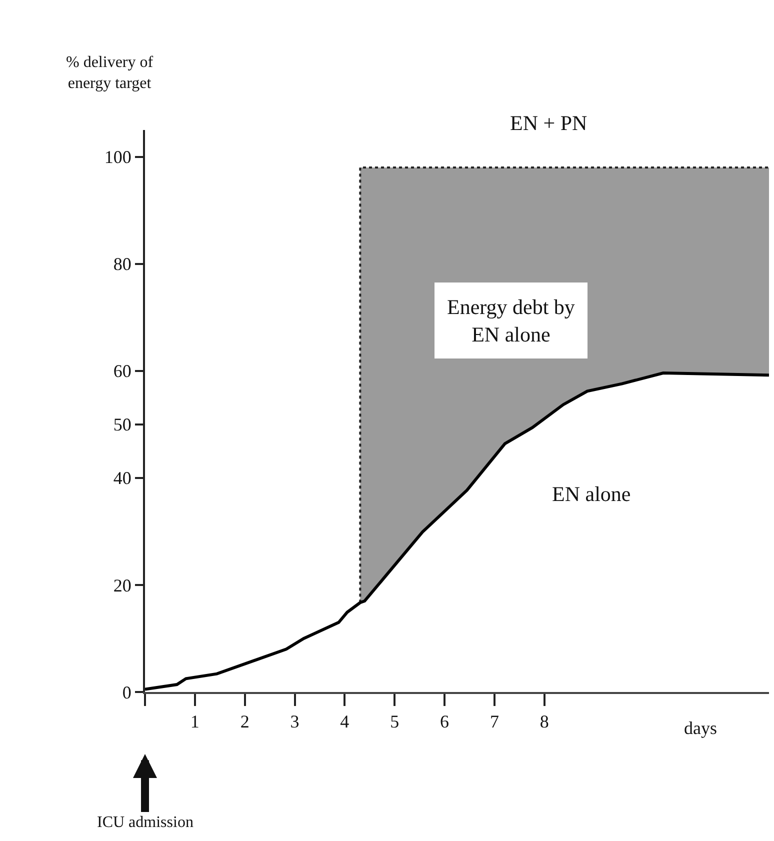 The image size is (774, 841). I want to click on y-tick-label: 40, so click(122, 478).